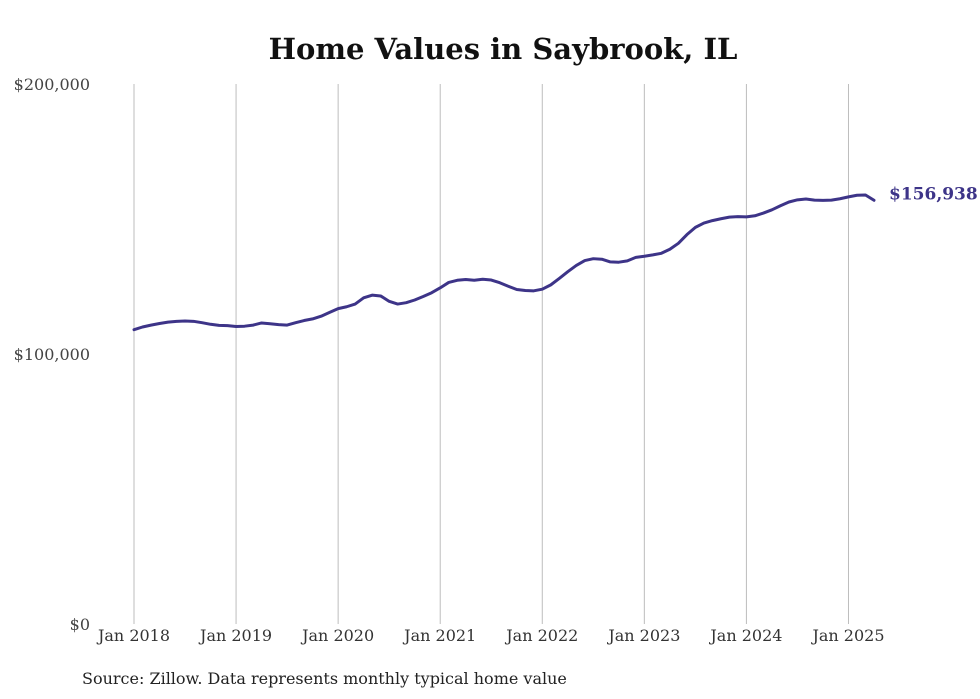 This screenshot has width=980, height=699. What do you see at coordinates (933, 194) in the screenshot?
I see `end-value-label: $156,938` at bounding box center [933, 194].